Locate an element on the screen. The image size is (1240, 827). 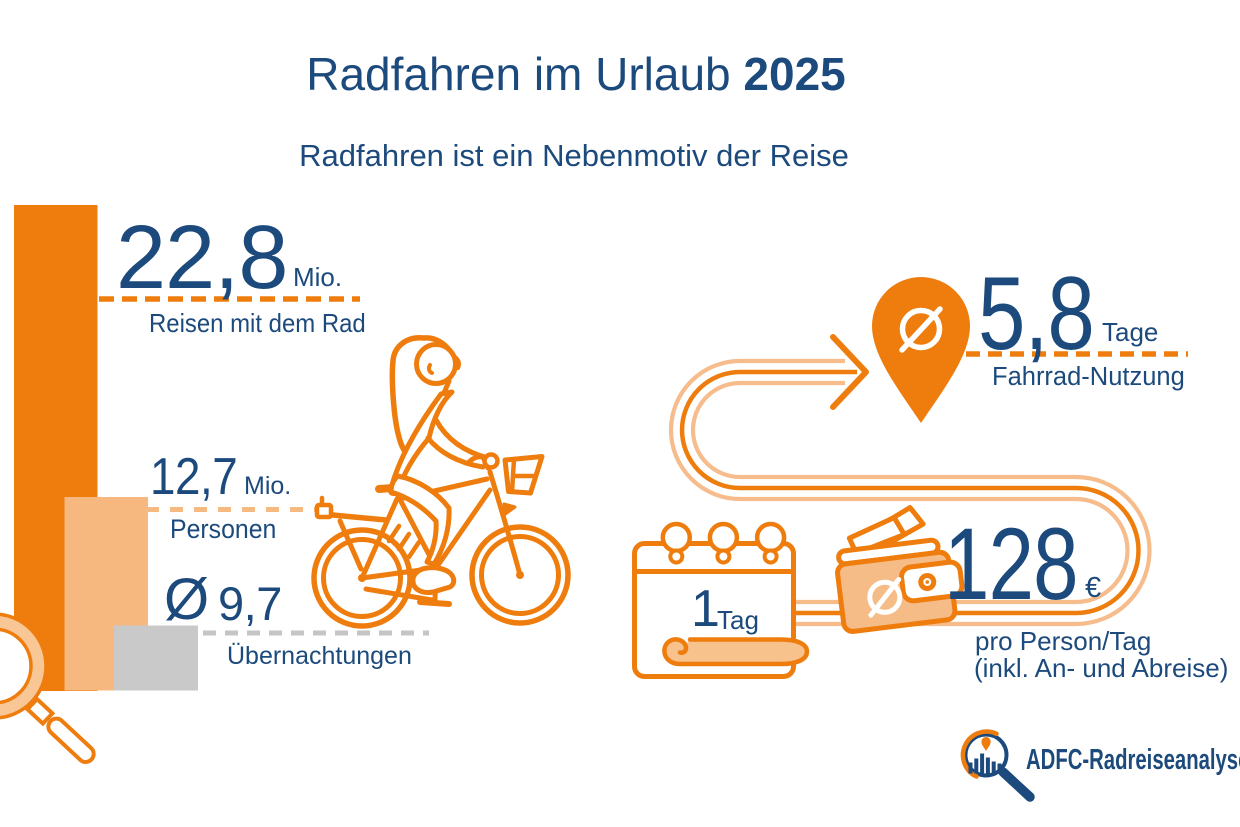
route-center-line is located at coordinates (910, 492).